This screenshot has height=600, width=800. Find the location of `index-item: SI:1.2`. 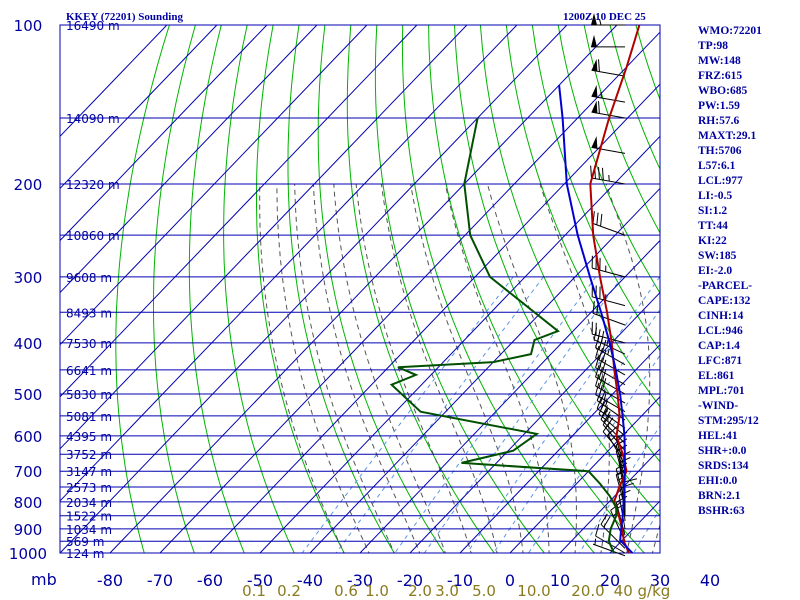

index-item: SI:1.2 is located at coordinates (713, 211).